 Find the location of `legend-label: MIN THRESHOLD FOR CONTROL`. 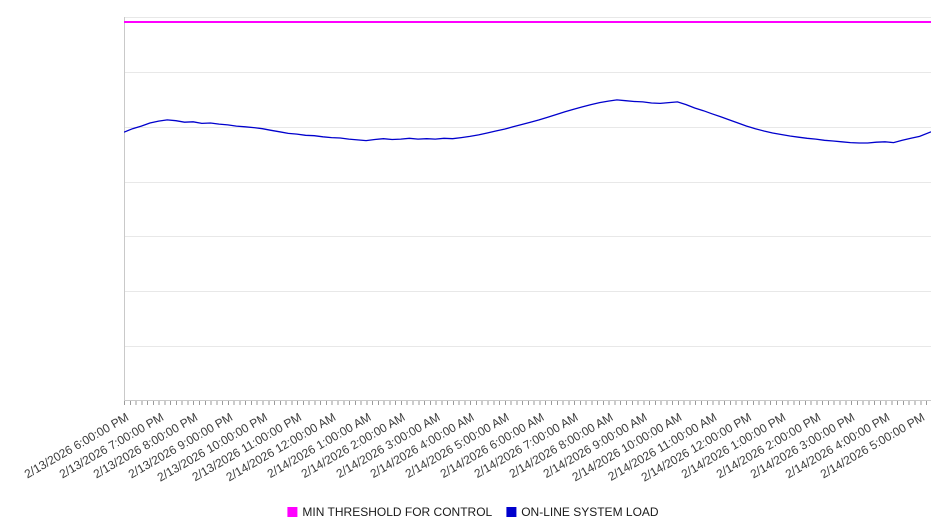

legend-label: MIN THRESHOLD FOR CONTROL is located at coordinates (397, 512).